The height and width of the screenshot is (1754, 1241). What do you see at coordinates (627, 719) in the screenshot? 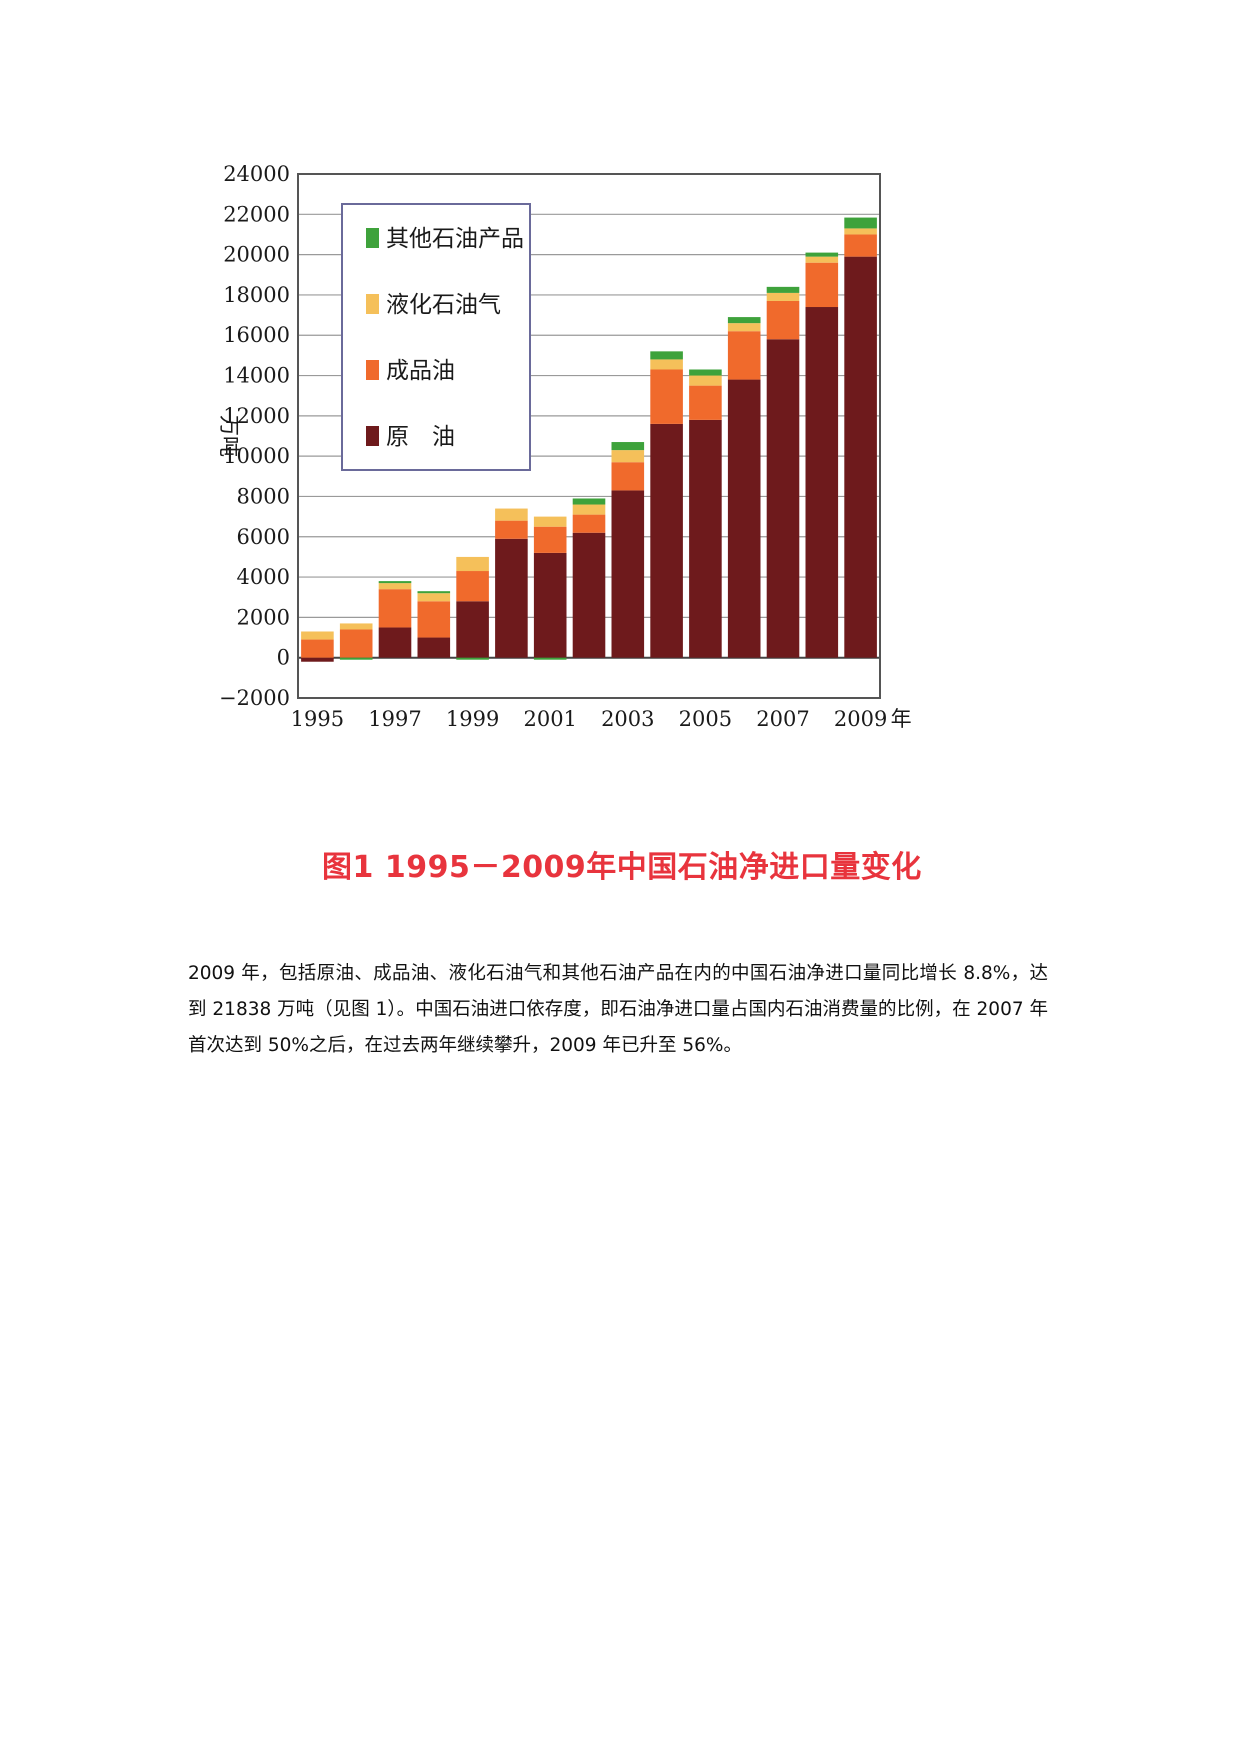
I see `x-tick-label: 2003` at bounding box center [627, 719].